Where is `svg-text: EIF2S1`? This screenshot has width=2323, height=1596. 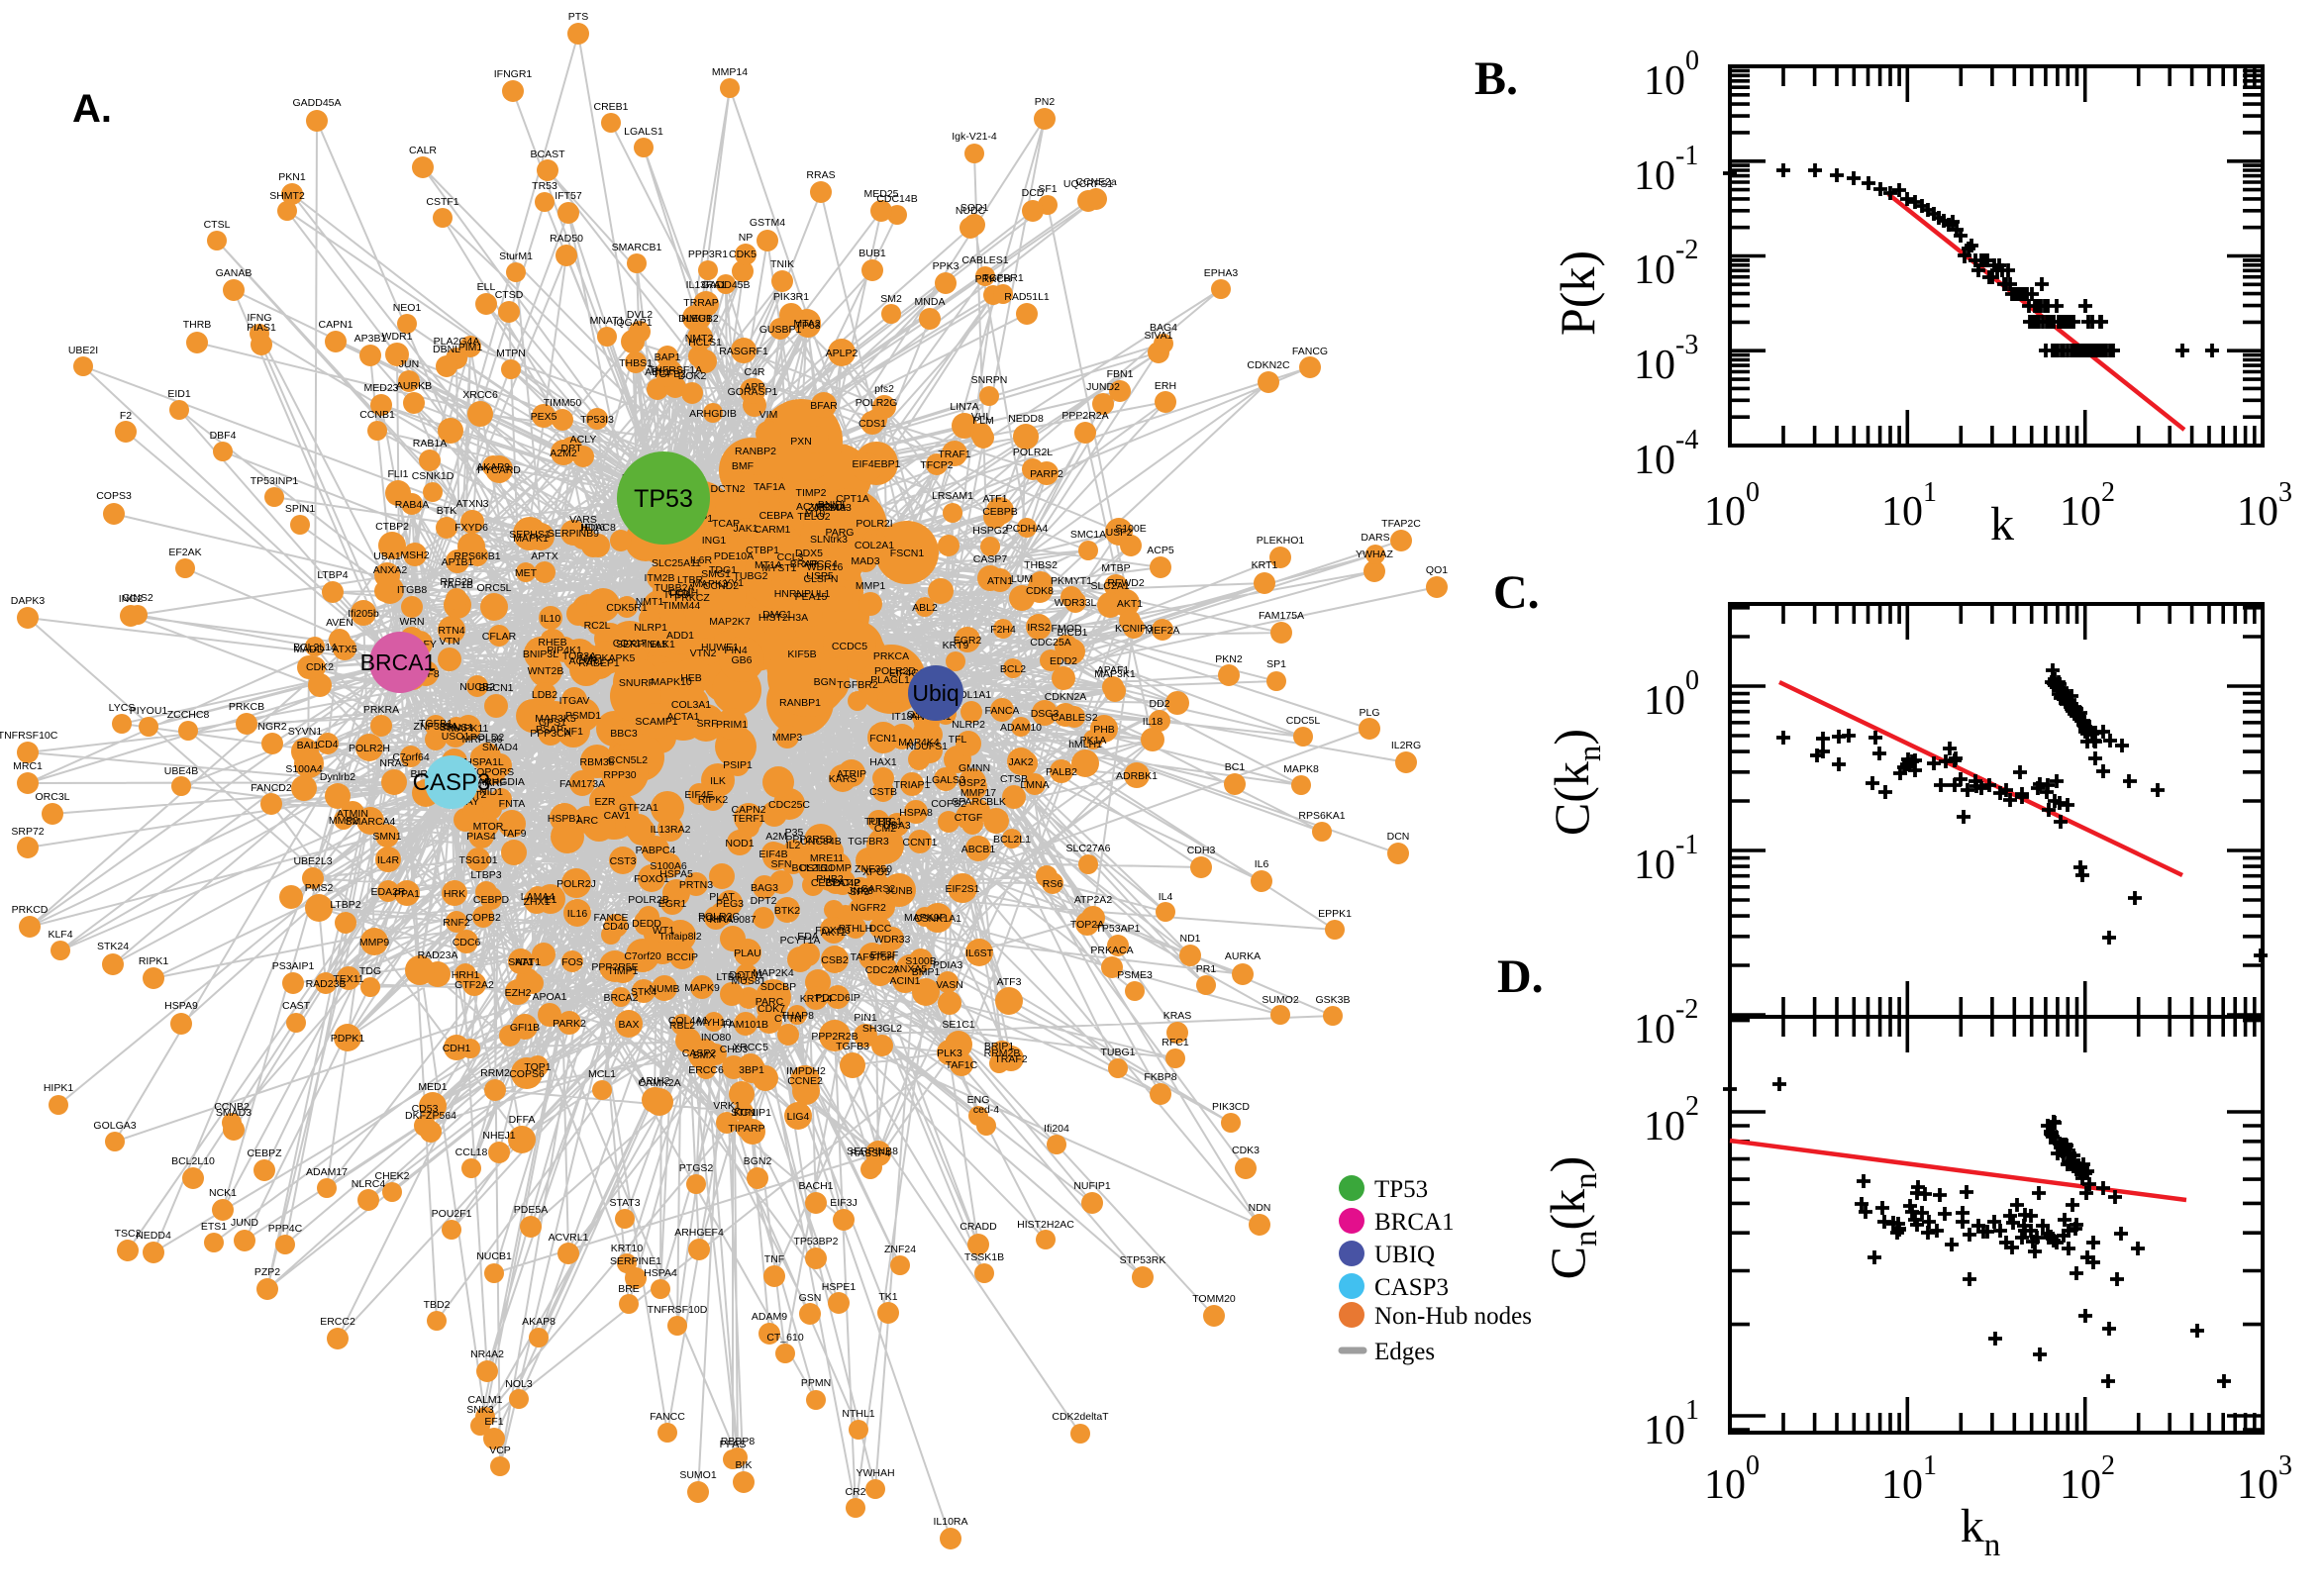 svg-text: EIF2S1 is located at coordinates (962, 889).